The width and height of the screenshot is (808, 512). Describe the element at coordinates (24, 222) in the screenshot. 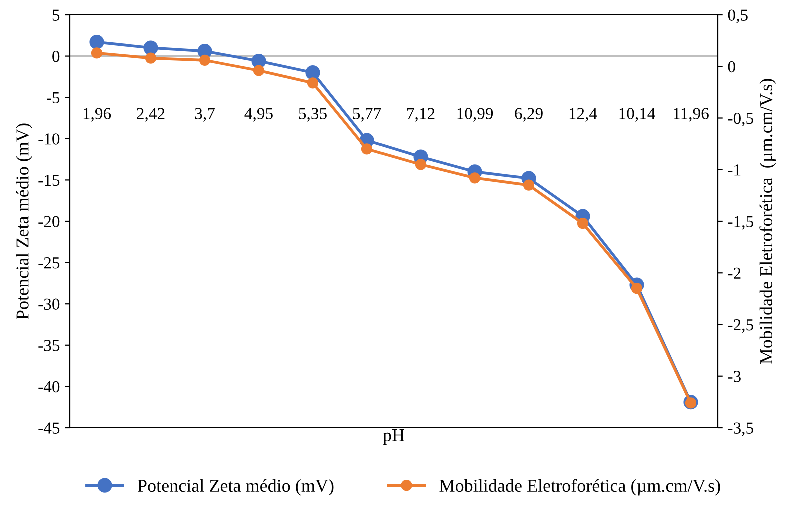

I see `y-axis-title: Potencial Zeta médio (mV)` at that location.